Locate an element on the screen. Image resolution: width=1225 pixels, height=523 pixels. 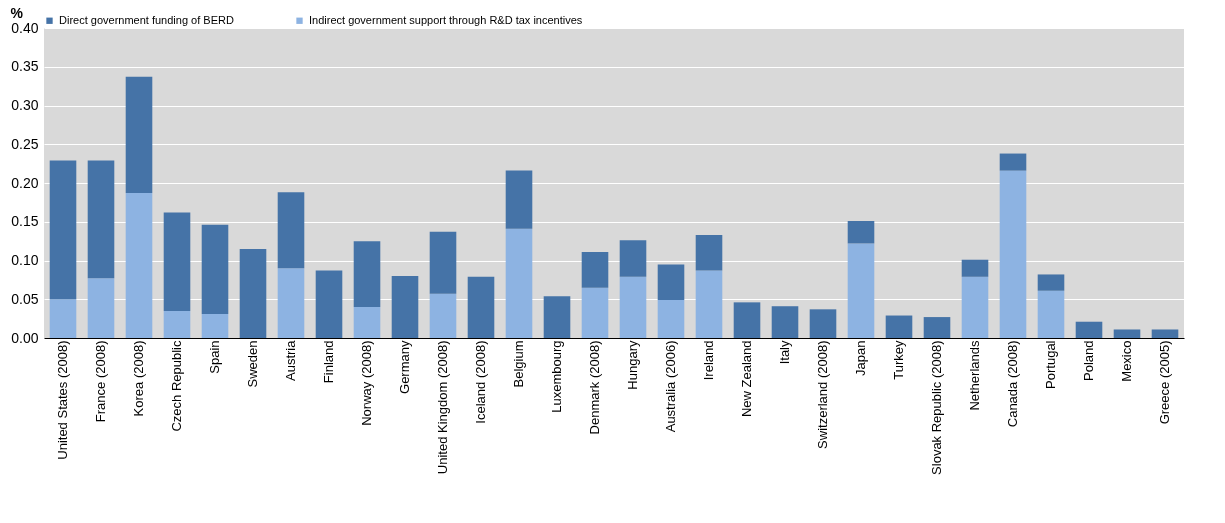
x-tick-label: Czech Republic is located at coordinates (176, 386).